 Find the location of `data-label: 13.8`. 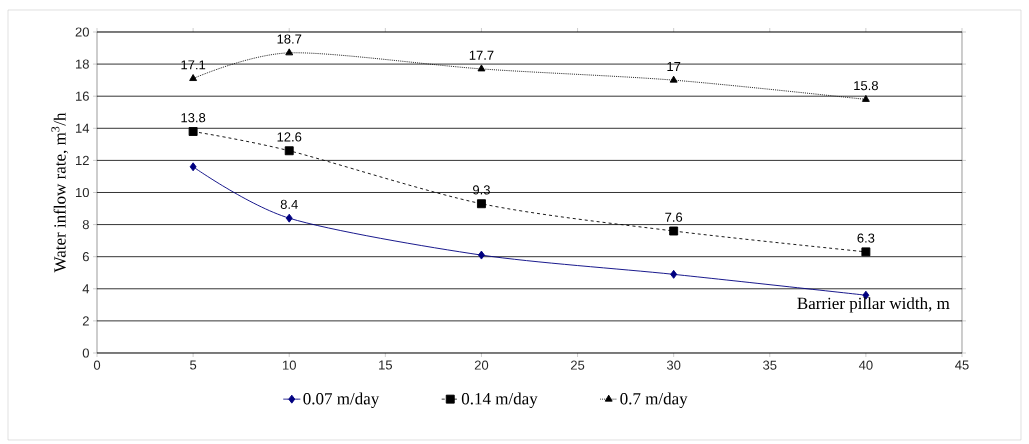

data-label: 13.8 is located at coordinates (193, 118).